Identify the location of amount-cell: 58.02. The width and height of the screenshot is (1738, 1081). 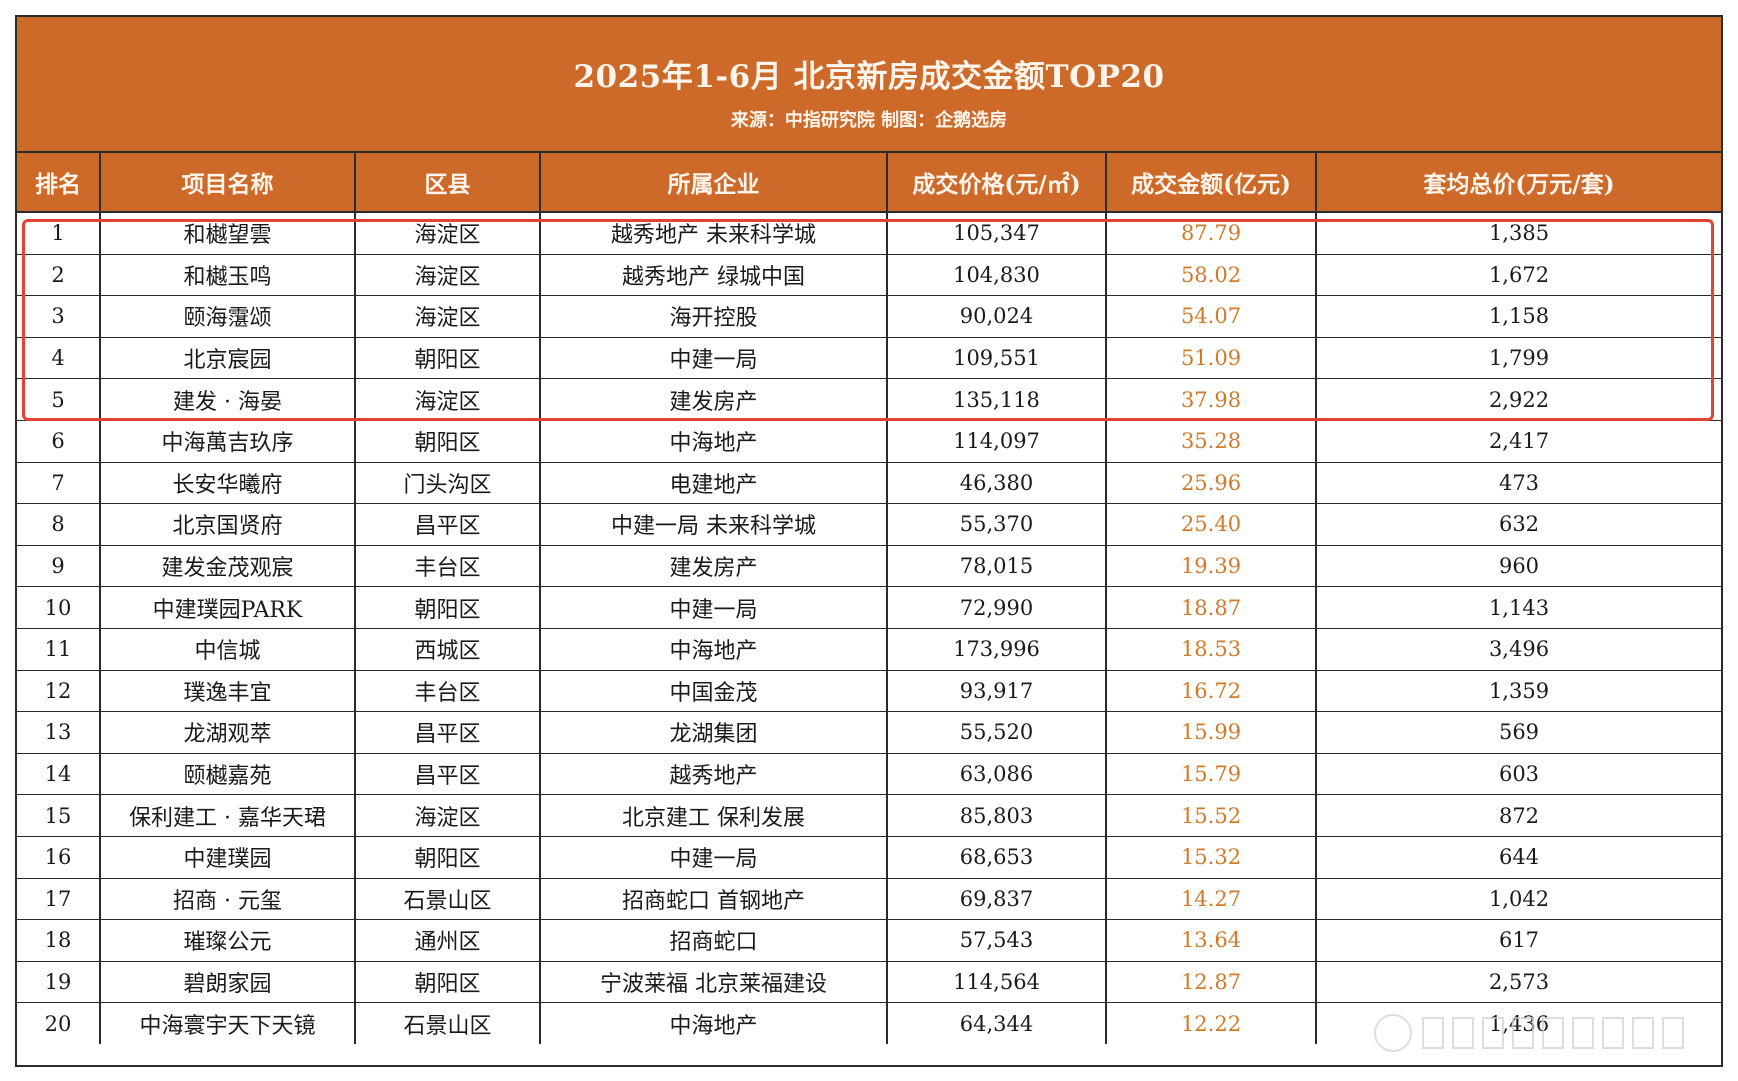
(1211, 275).